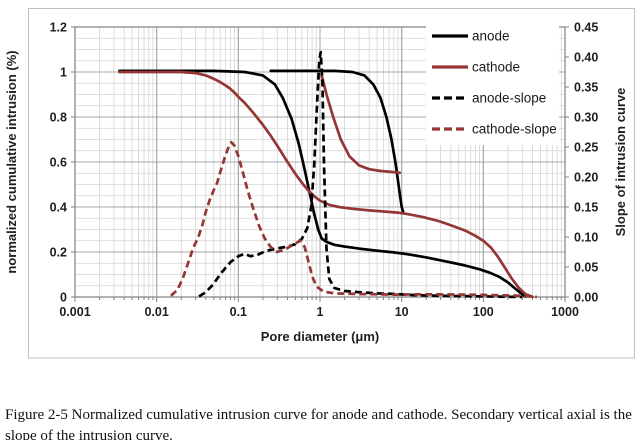  I want to click on y-right-tick-label: 0.05, so click(586, 268).